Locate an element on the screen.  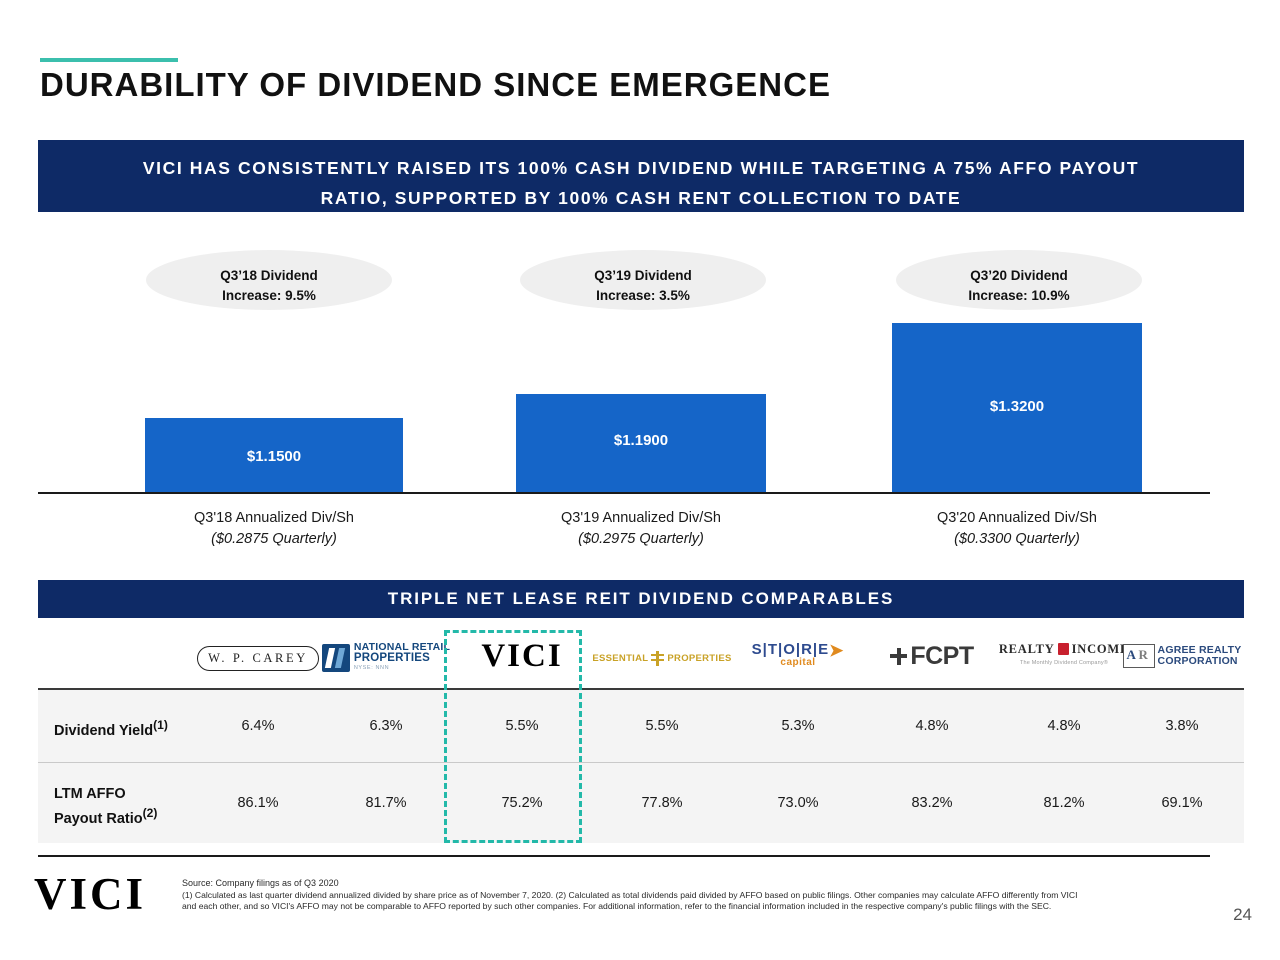
cell-yield-vici: 5.5% is located at coordinates (522, 726).